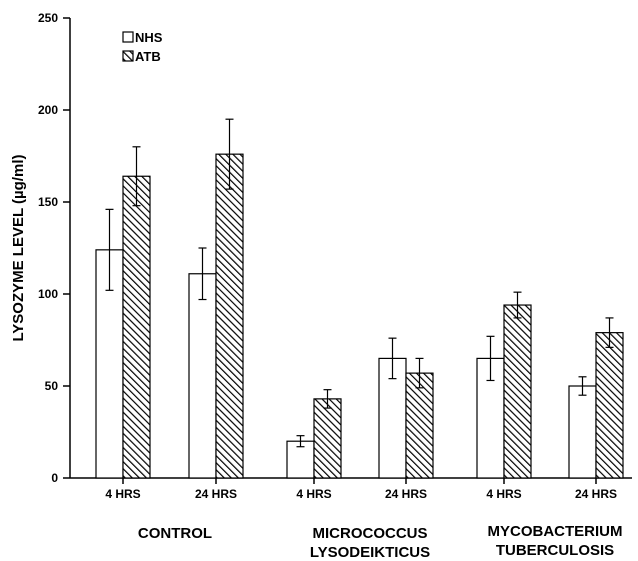 The width and height of the screenshot is (638, 561). Describe the element at coordinates (52, 386) in the screenshot. I see `y-tick-label: 50` at that location.